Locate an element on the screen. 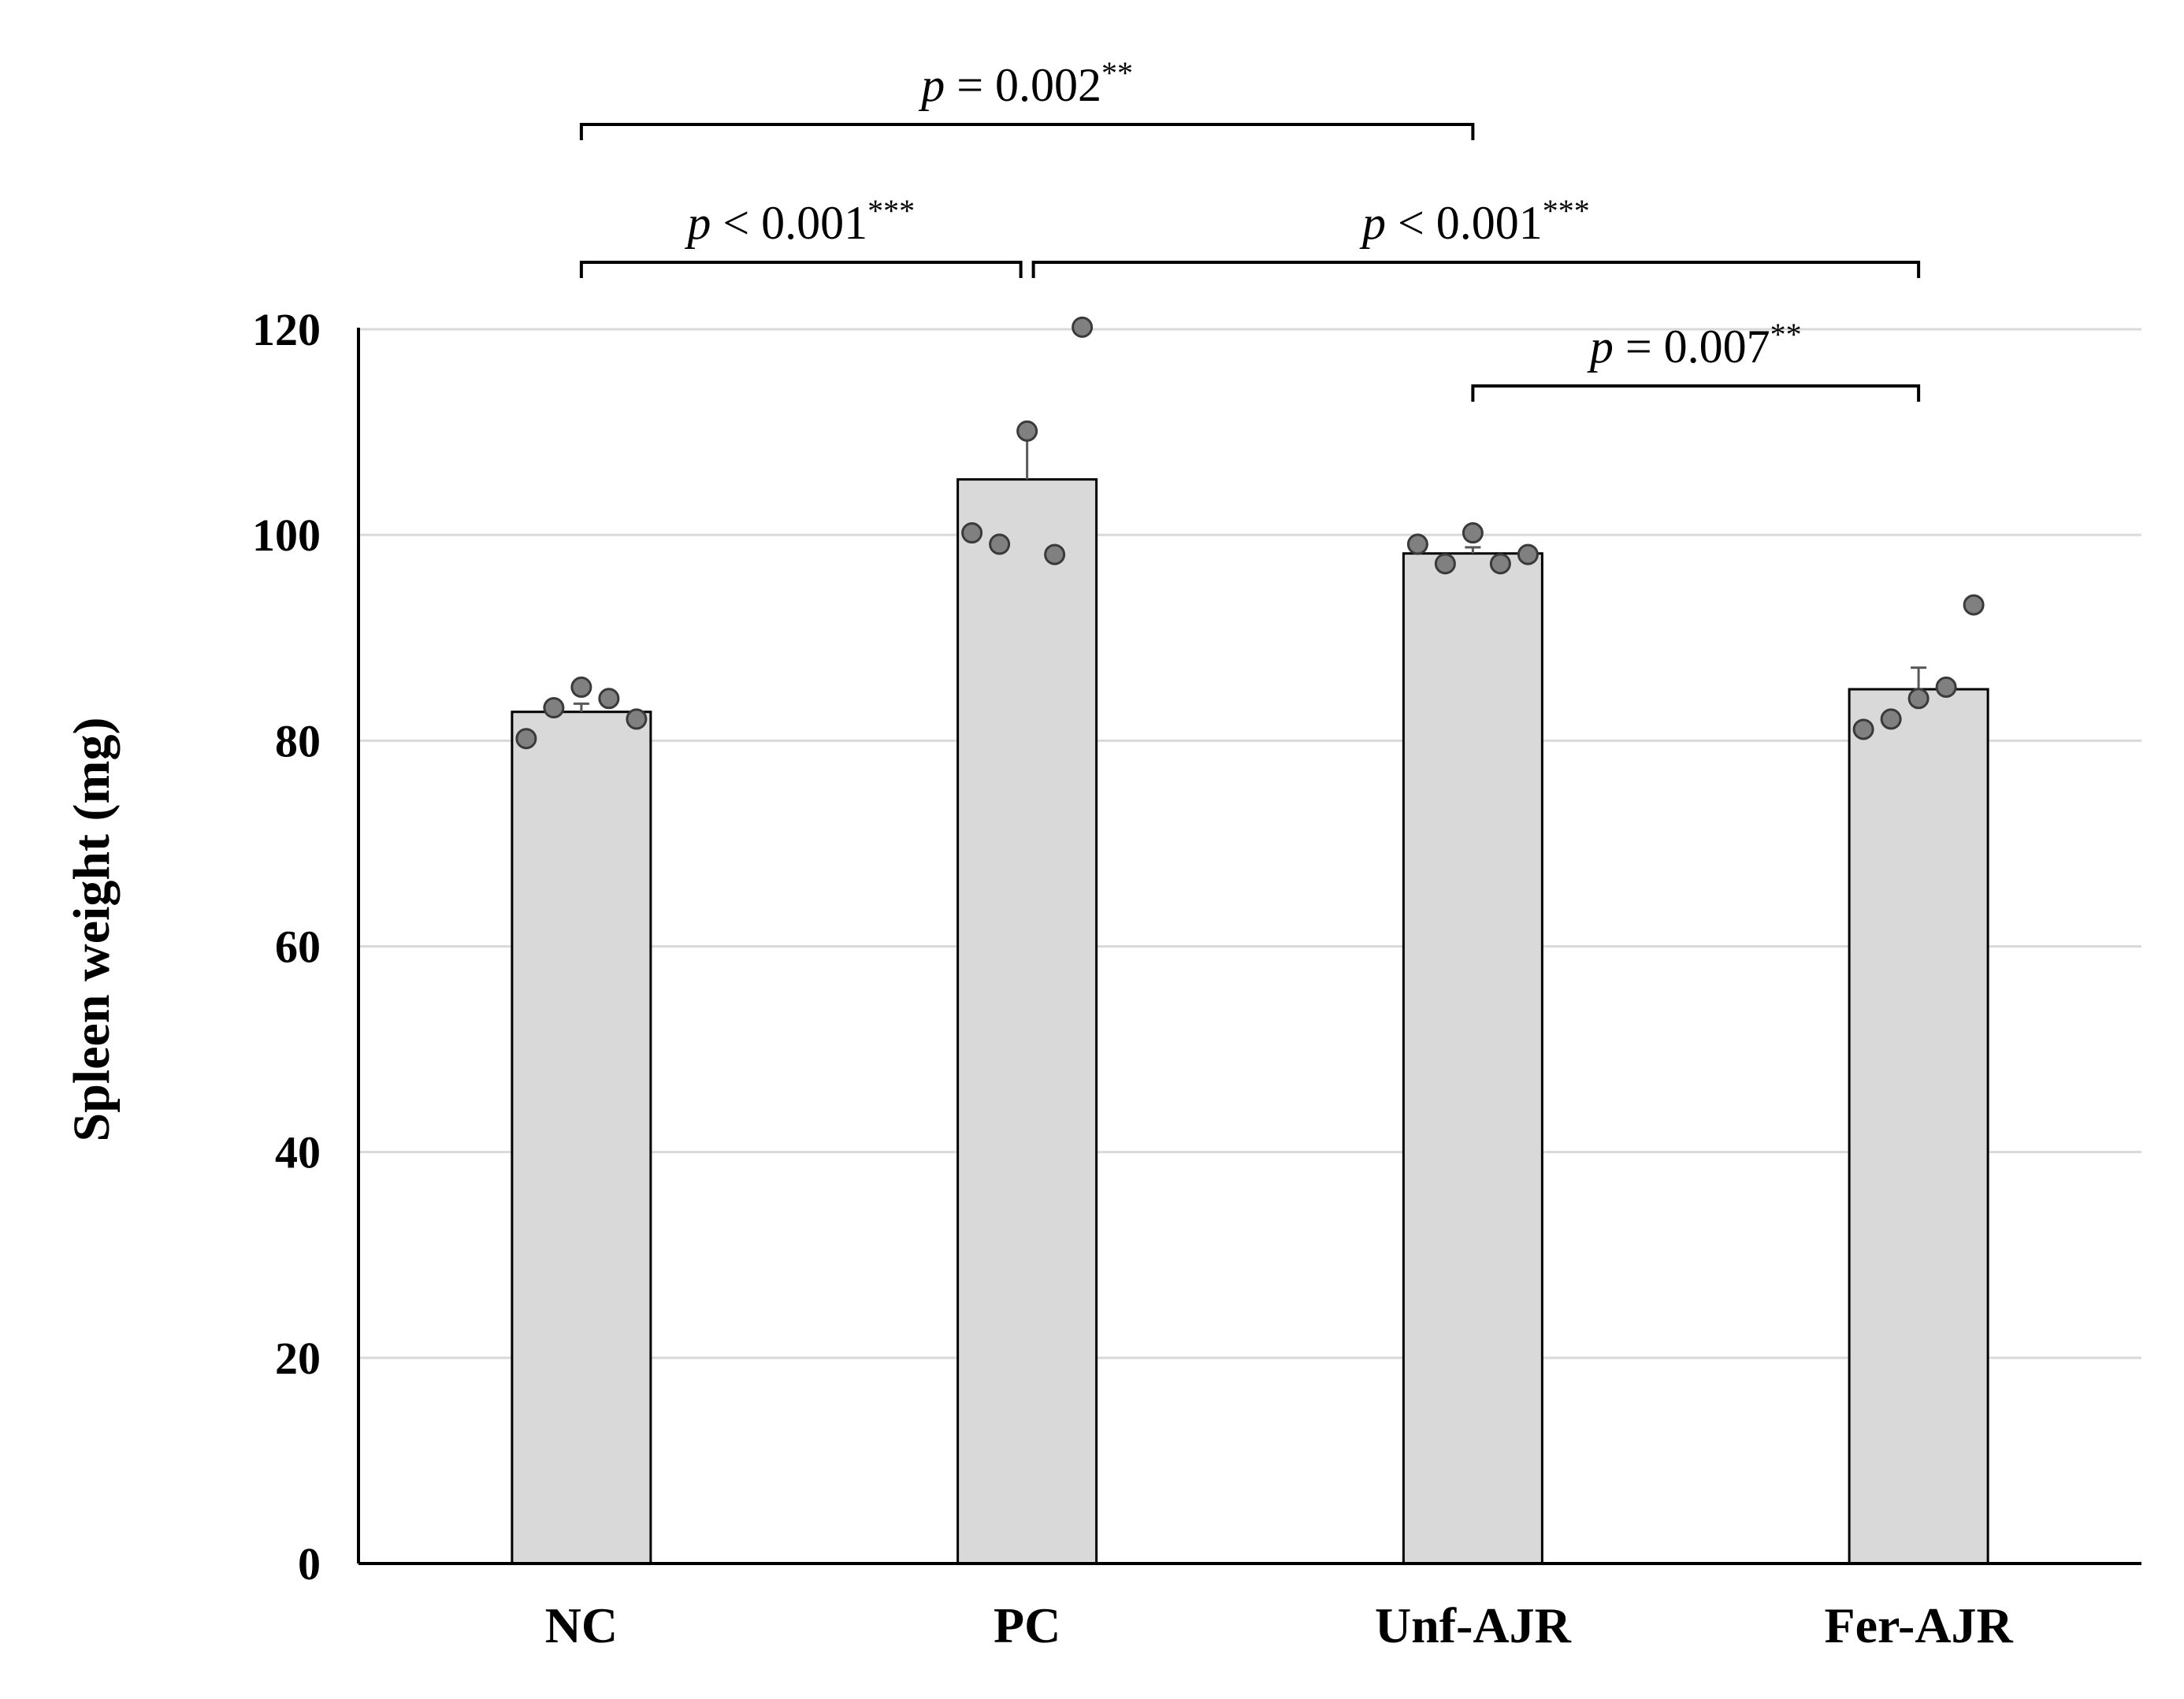  y-tick-100: 100 is located at coordinates (286, 535).